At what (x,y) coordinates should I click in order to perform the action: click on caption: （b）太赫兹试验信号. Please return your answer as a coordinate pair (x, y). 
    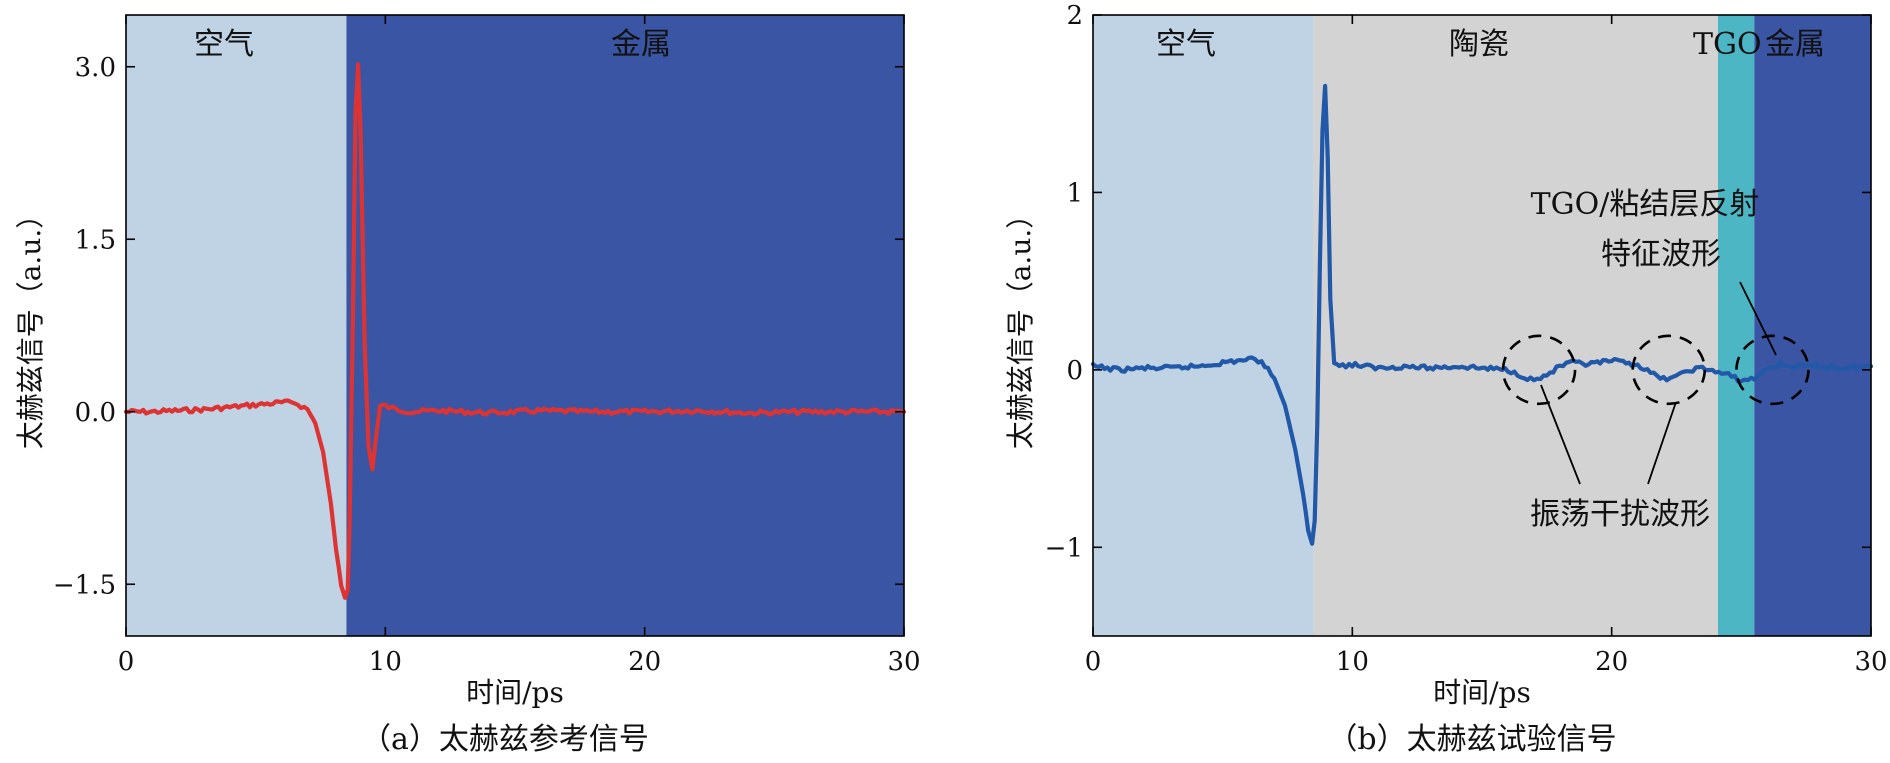
    Looking at the image, I should click on (1471, 739).